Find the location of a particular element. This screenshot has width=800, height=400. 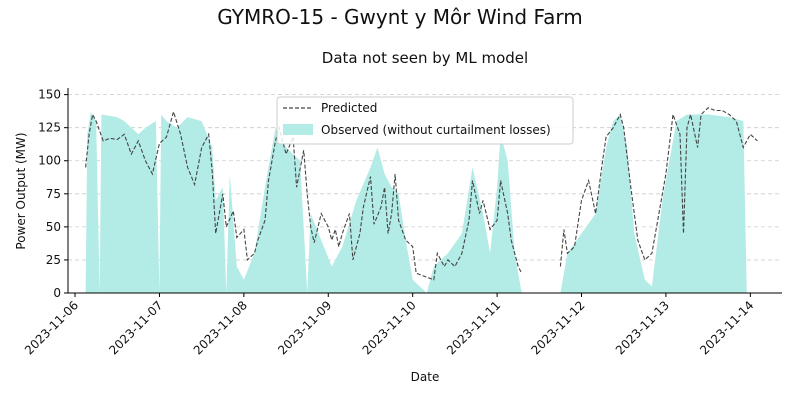

y-axis-label: Power Output (MW) is located at coordinates (21, 190).